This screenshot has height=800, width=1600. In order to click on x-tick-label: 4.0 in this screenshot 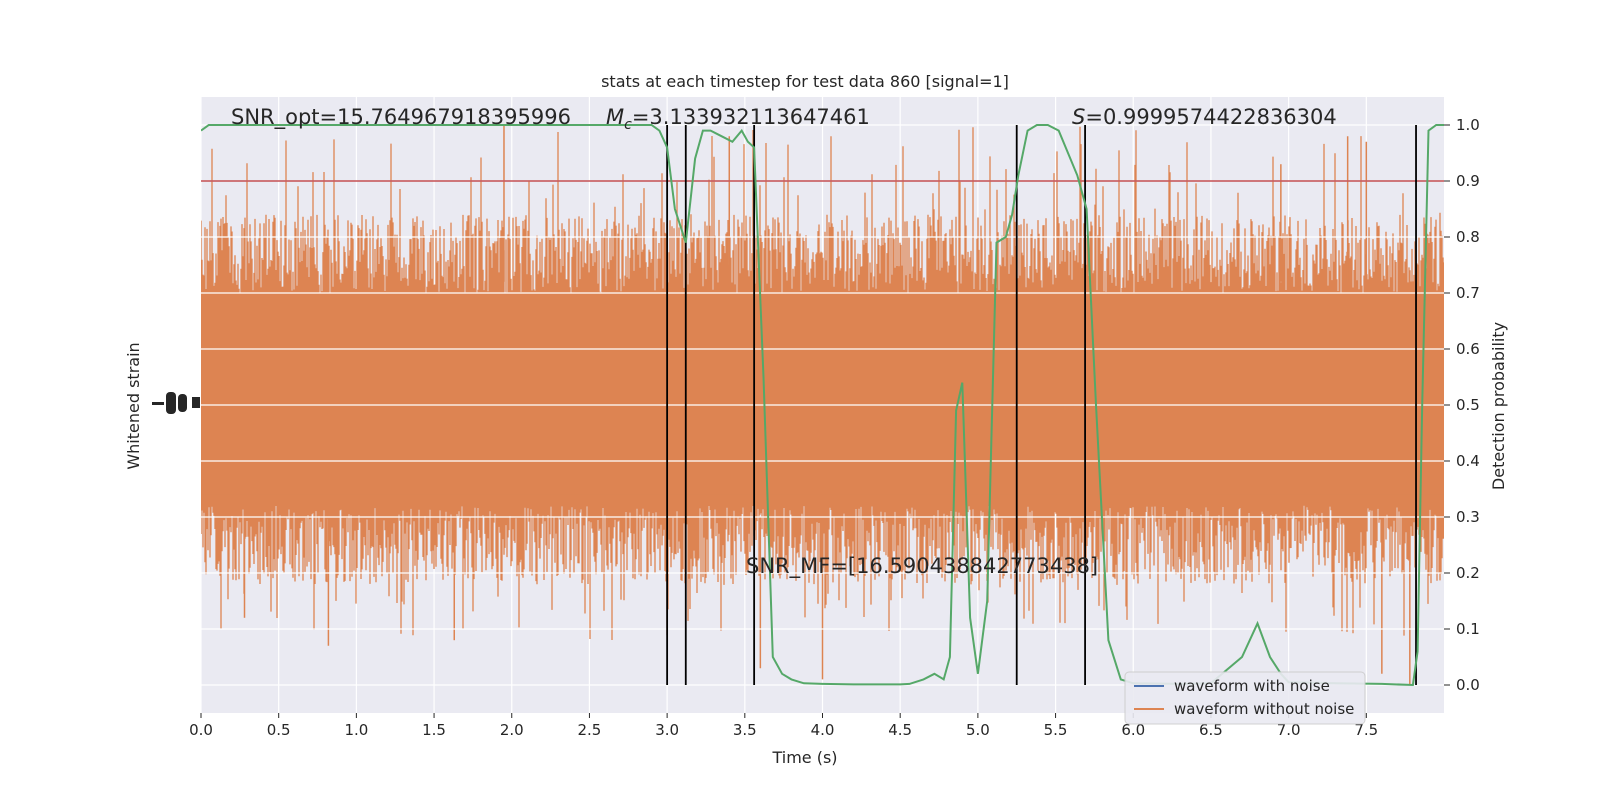, I will do `click(823, 730)`.